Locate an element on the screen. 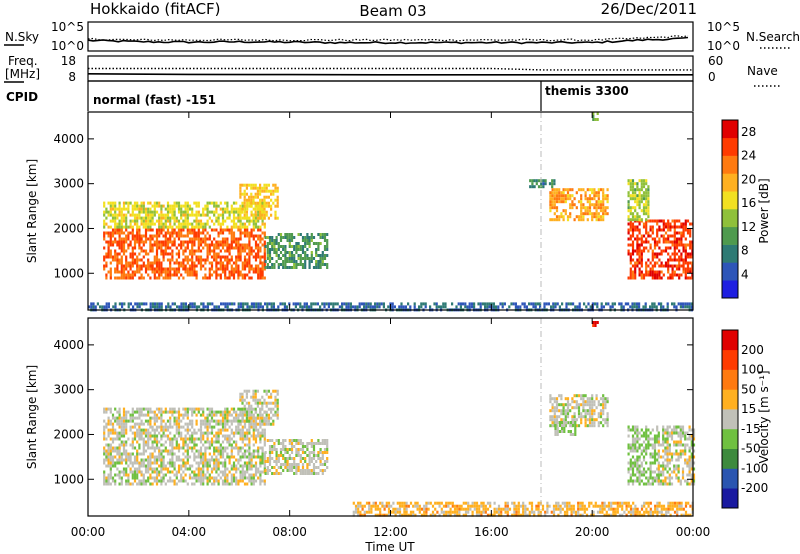 Image resolution: width=800 pixels, height=554 pixels. colorbar-swatch is located at coordinates (730, 164).